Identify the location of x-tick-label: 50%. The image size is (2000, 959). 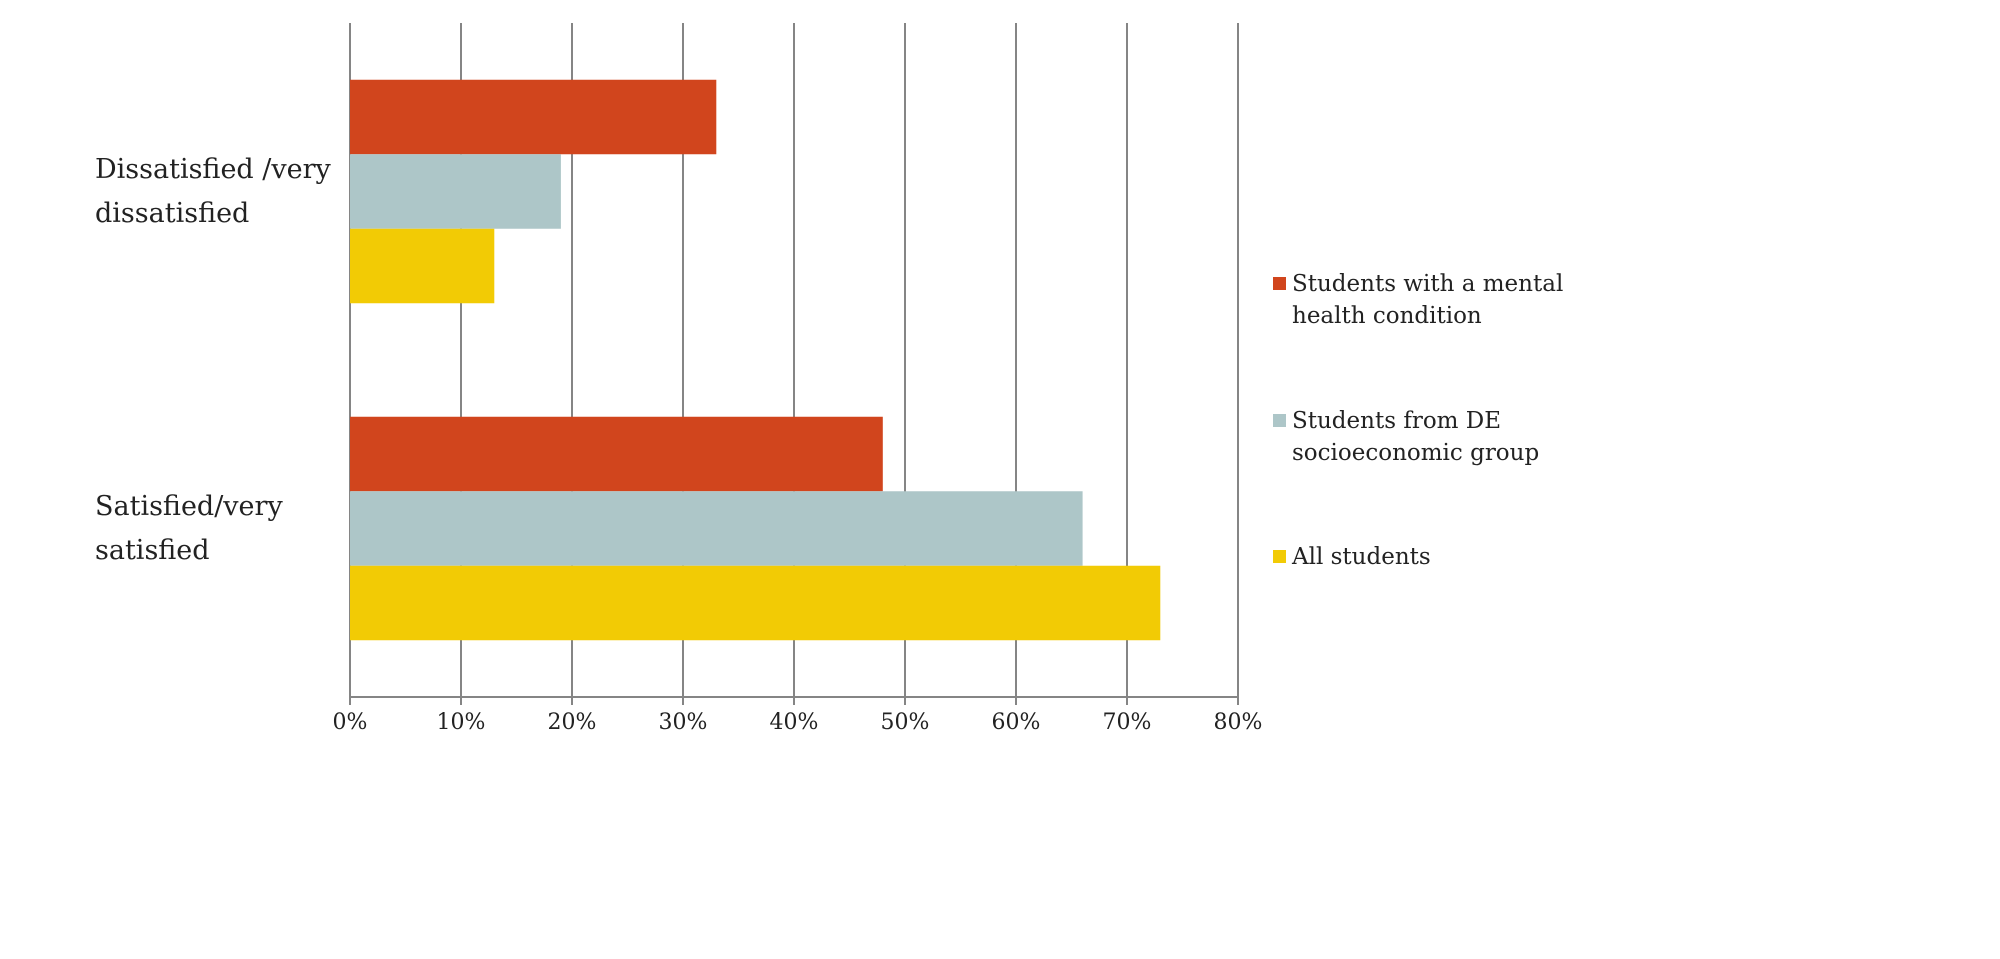
(905, 722).